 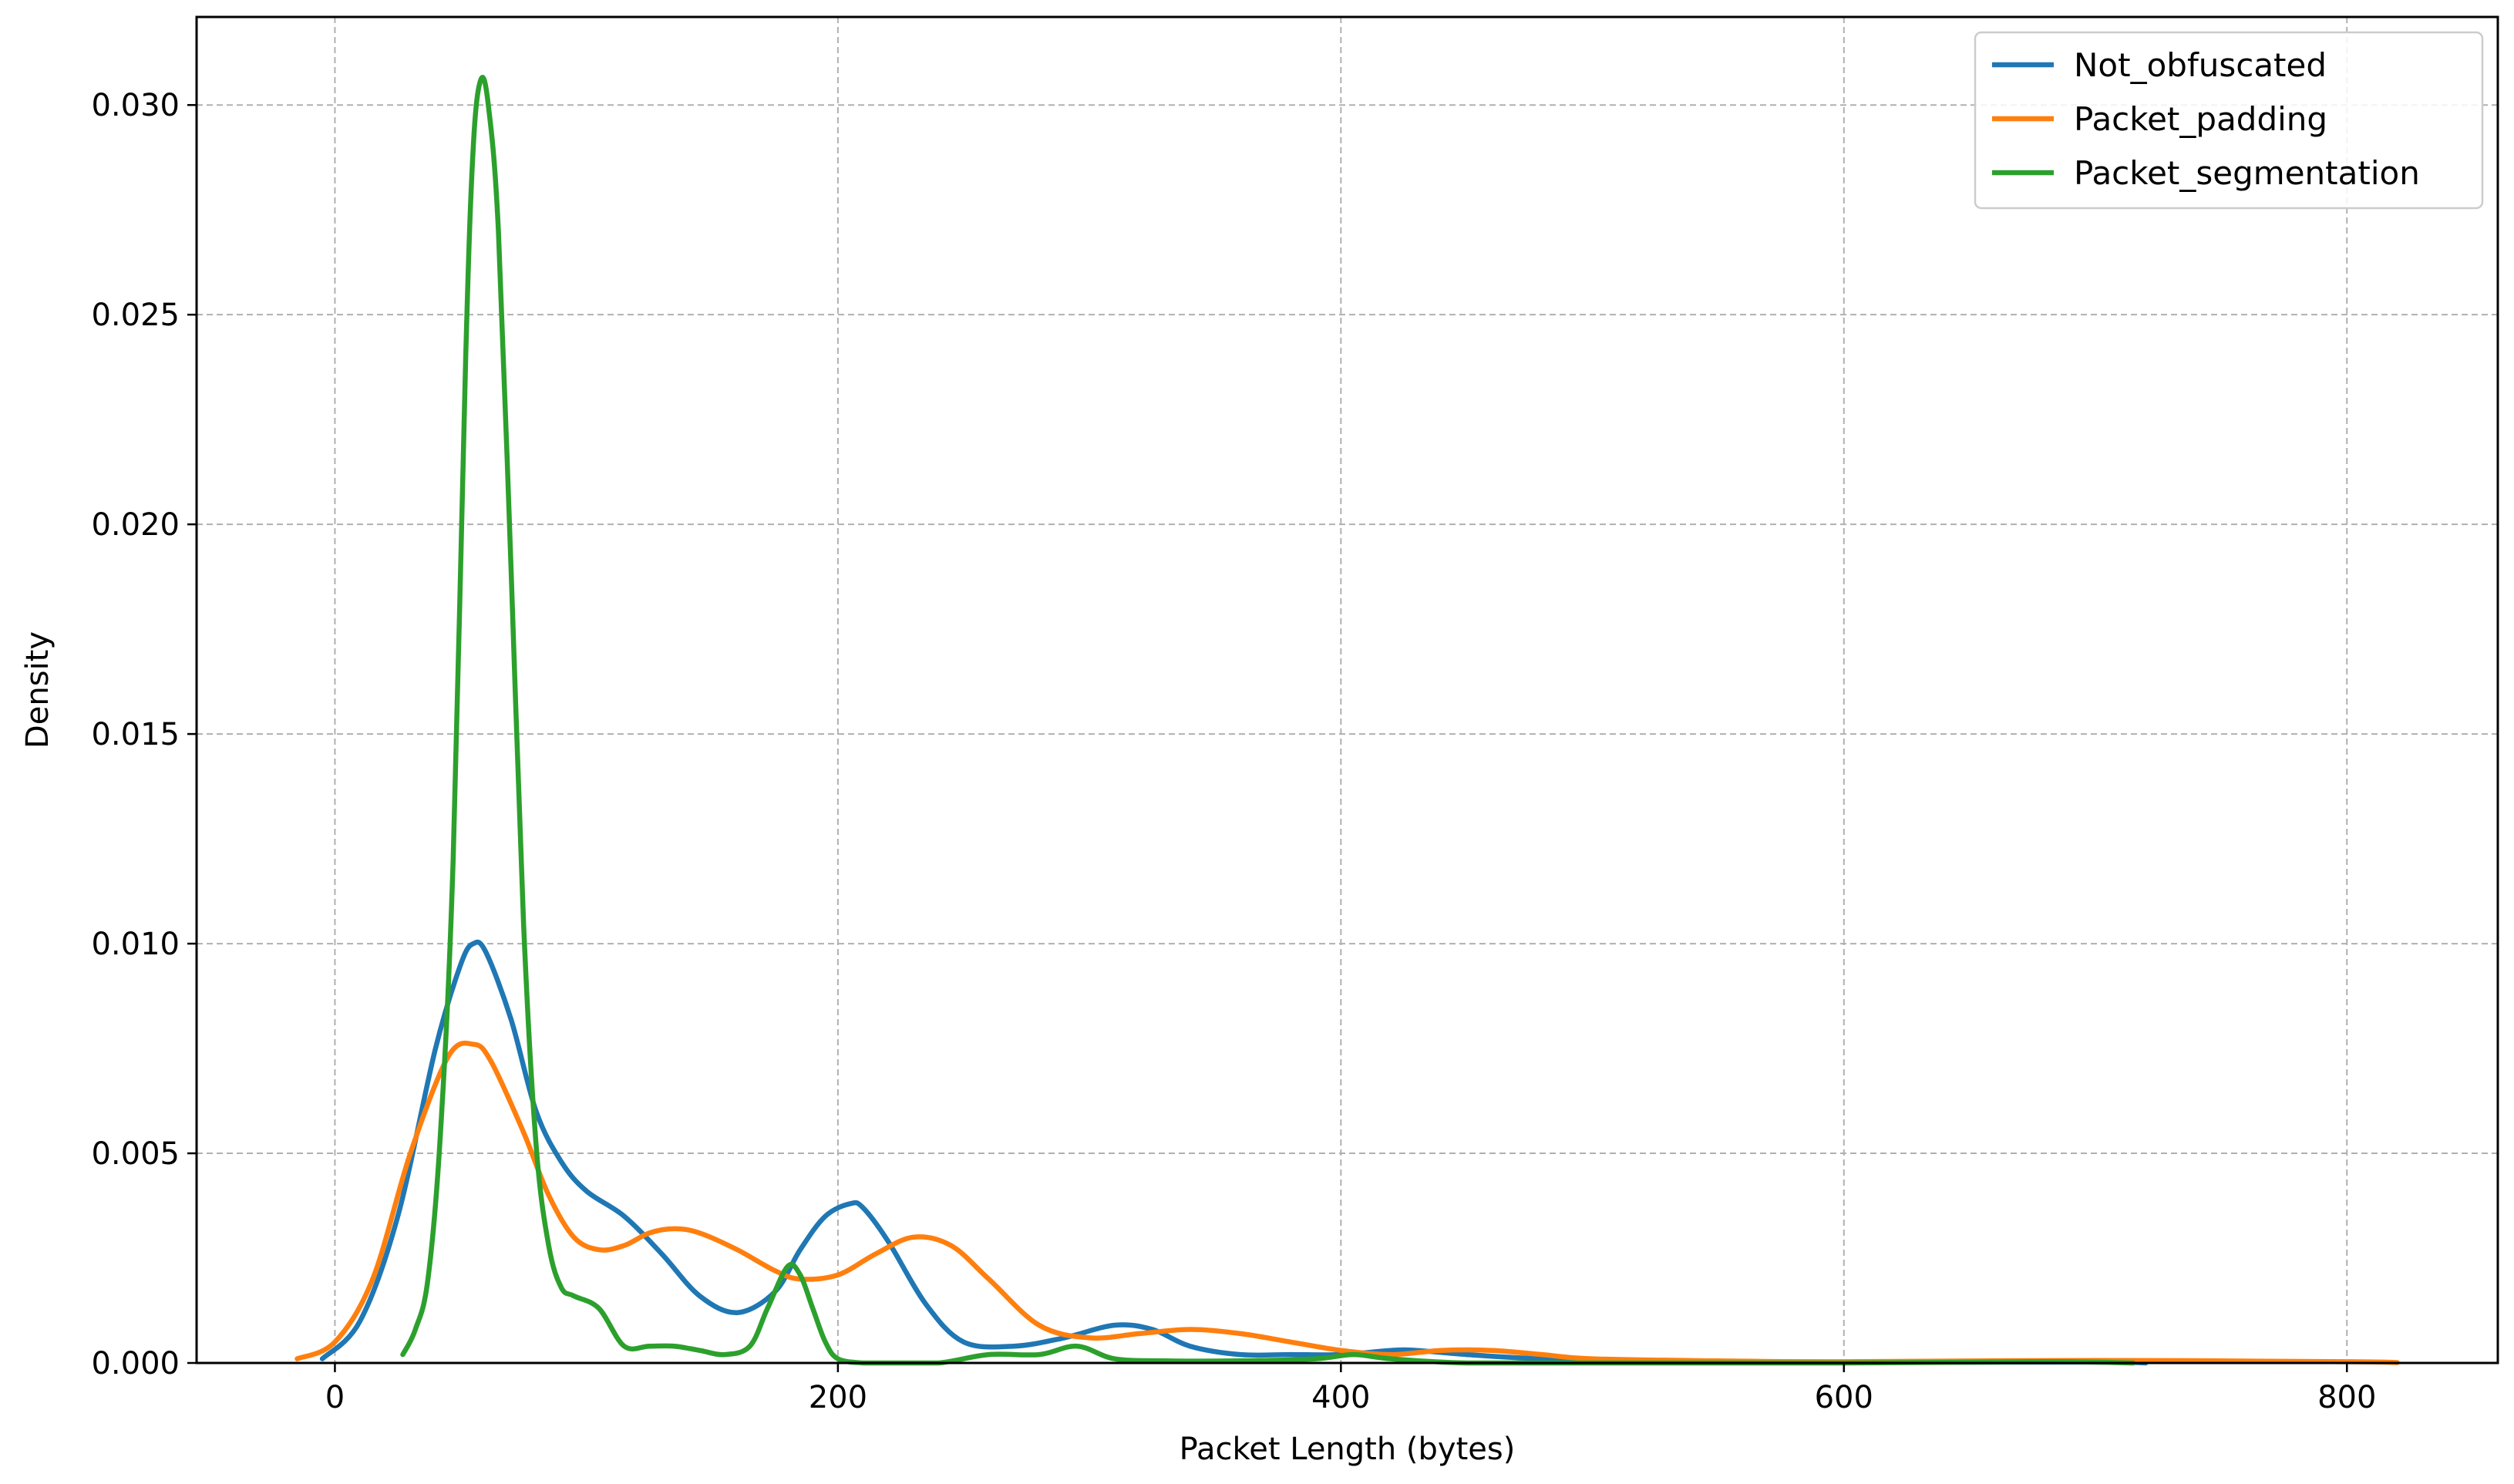 What do you see at coordinates (335, 1397) in the screenshot?
I see `x-tick-label: 0` at bounding box center [335, 1397].